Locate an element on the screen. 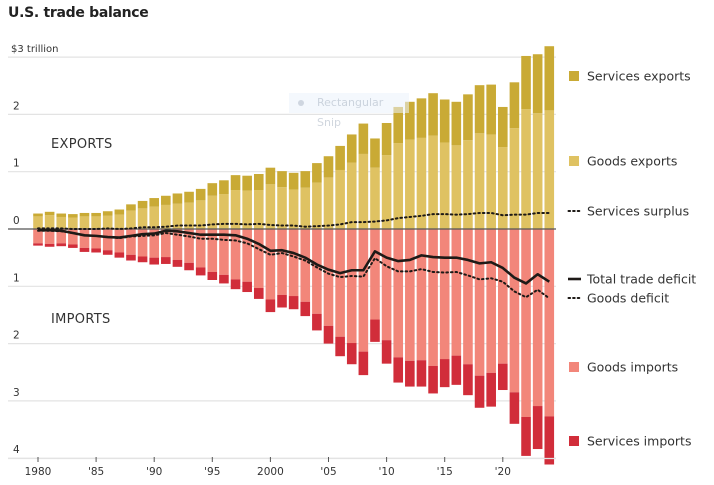  legend-item-goods-imports: Goods imports is located at coordinates (623, 367).